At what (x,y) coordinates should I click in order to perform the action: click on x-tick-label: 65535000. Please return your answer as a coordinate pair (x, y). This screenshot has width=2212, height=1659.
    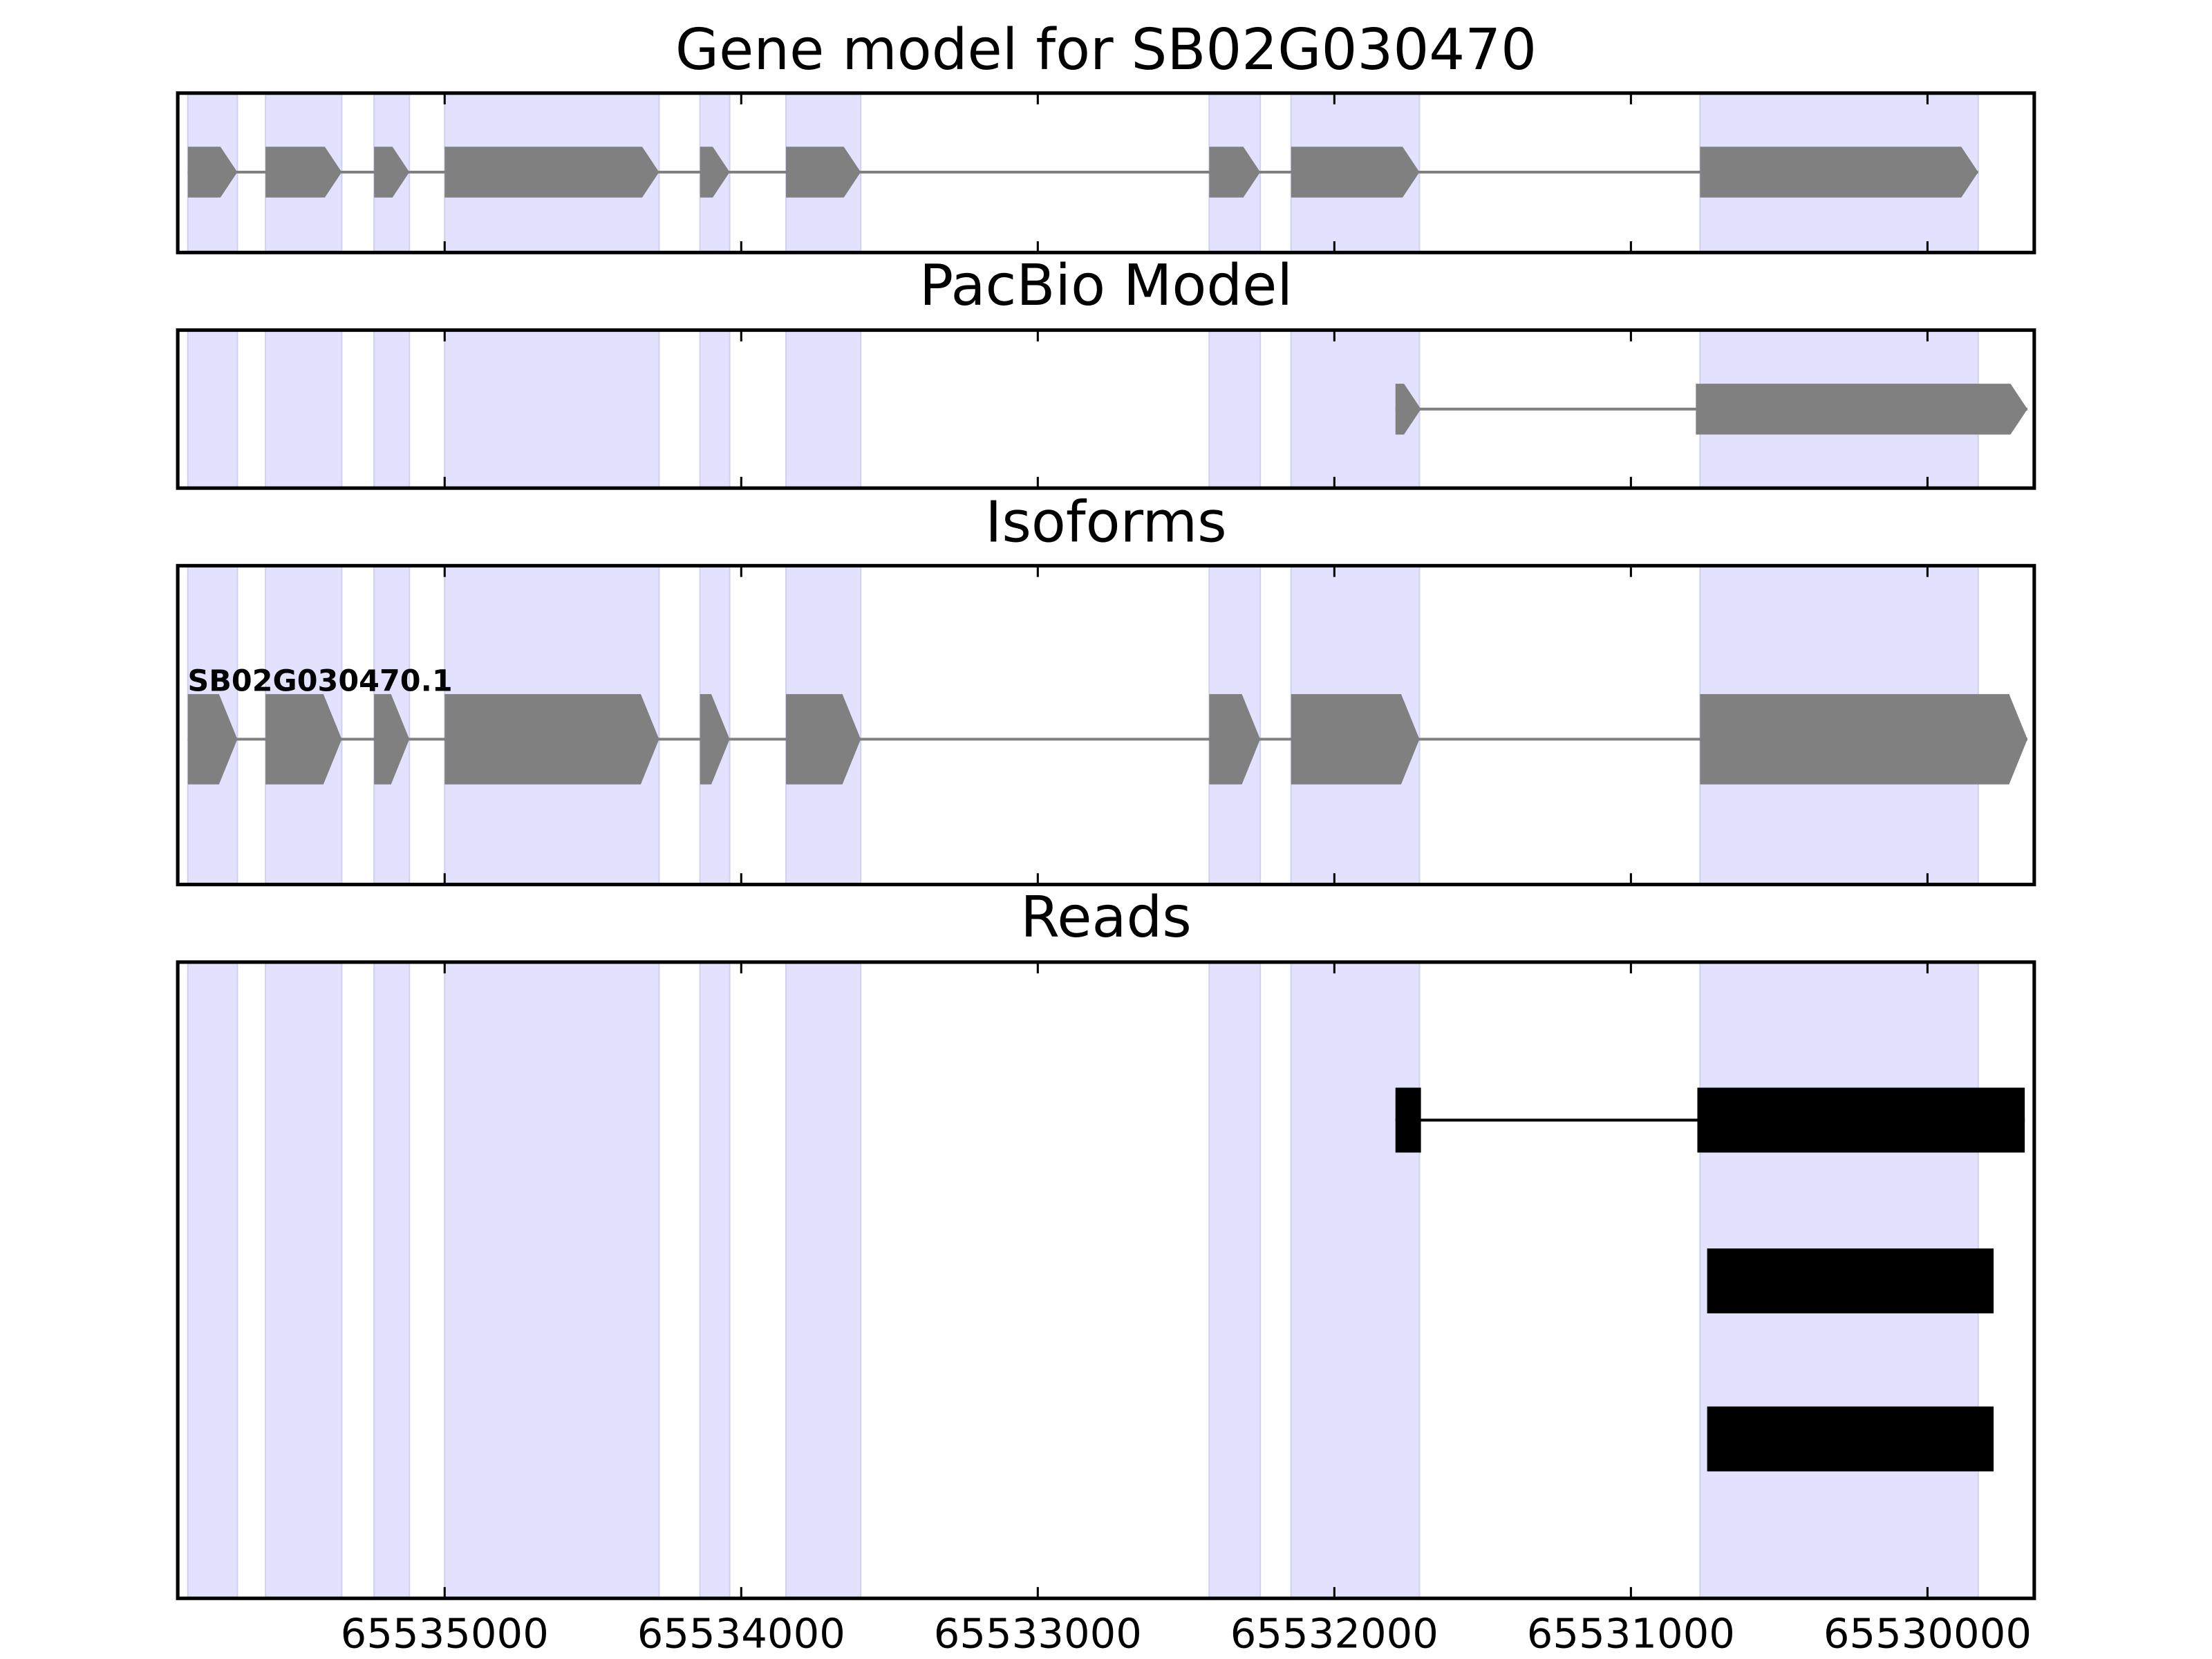
    Looking at the image, I should click on (445, 1633).